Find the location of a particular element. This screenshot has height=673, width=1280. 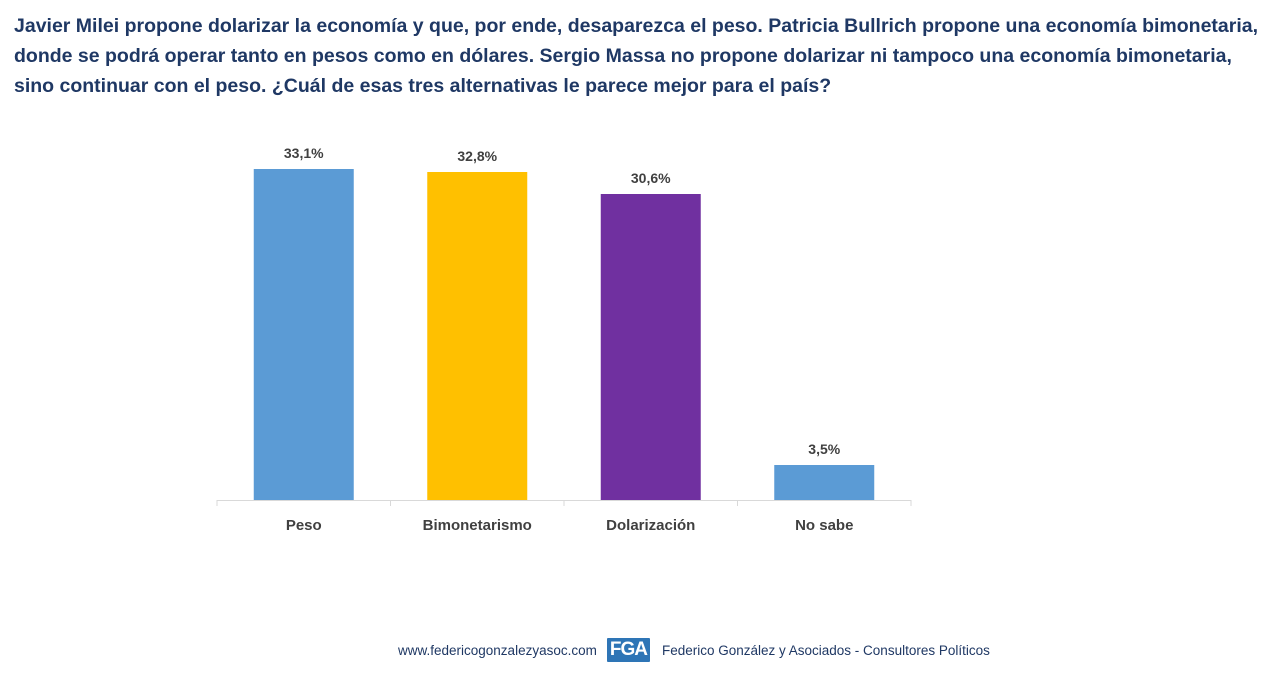

category-label: Dolarización is located at coordinates (650, 525).